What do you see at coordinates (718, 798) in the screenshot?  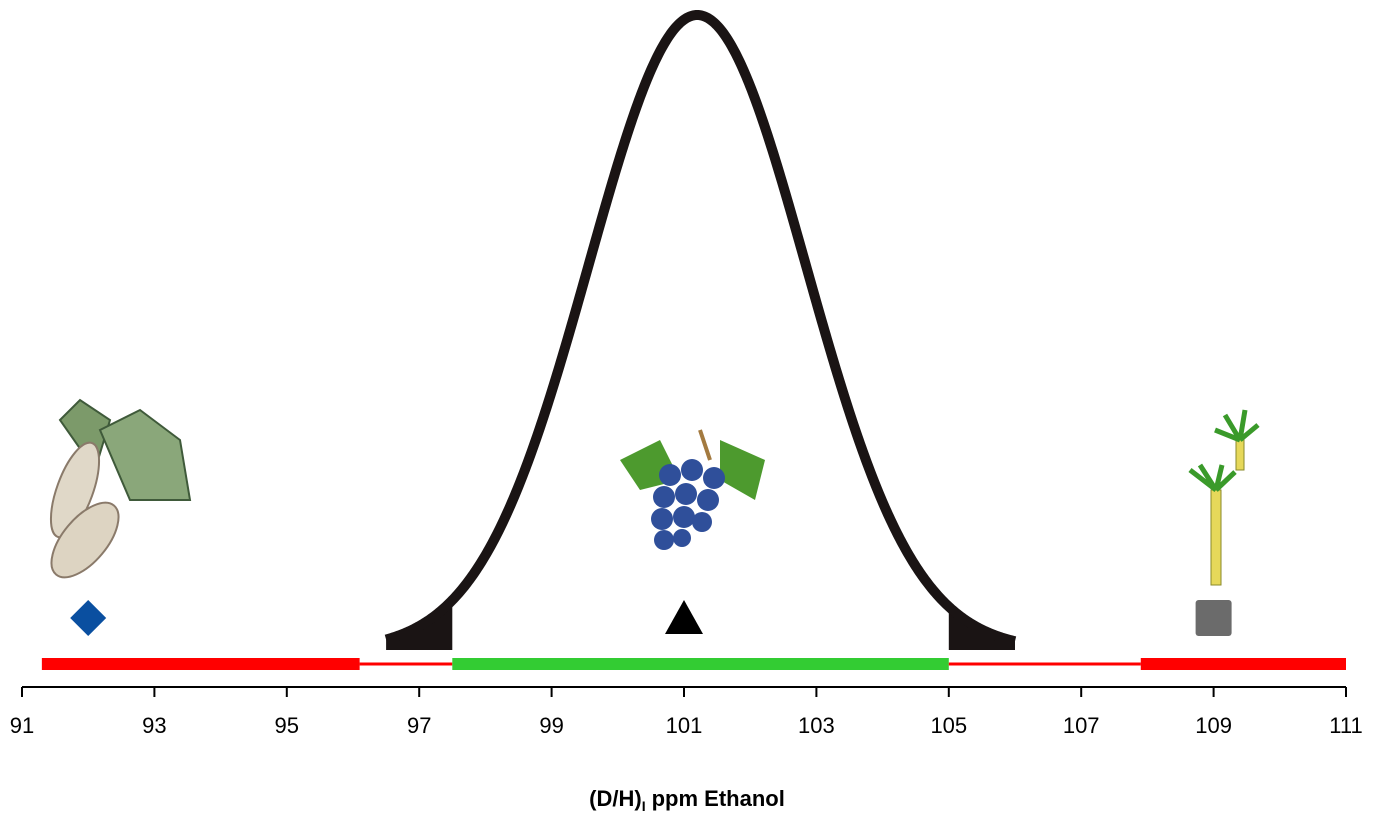 I see `x-label-rest: ppm Ethanol` at bounding box center [718, 798].